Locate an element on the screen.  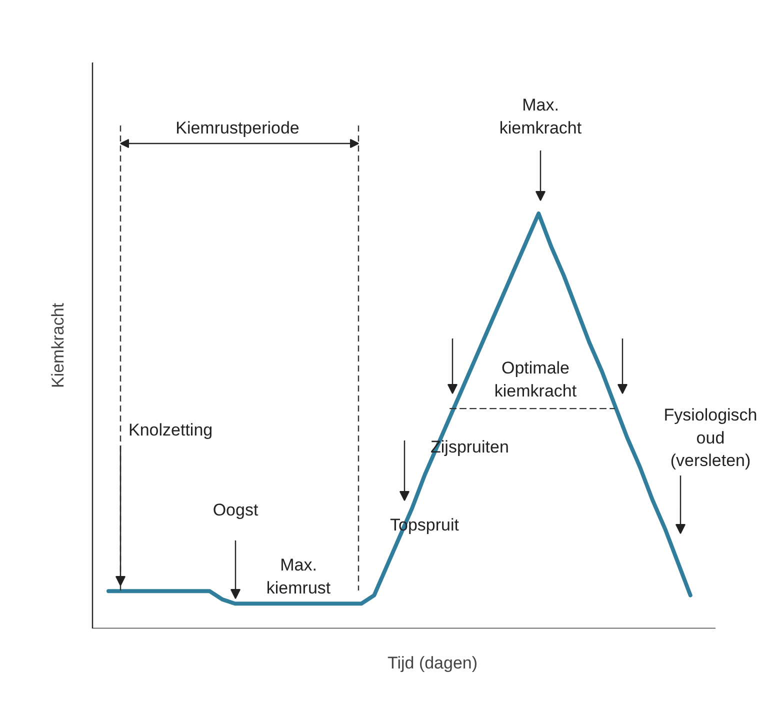
text: Kiemrustperiode is located at coordinates (238, 128).